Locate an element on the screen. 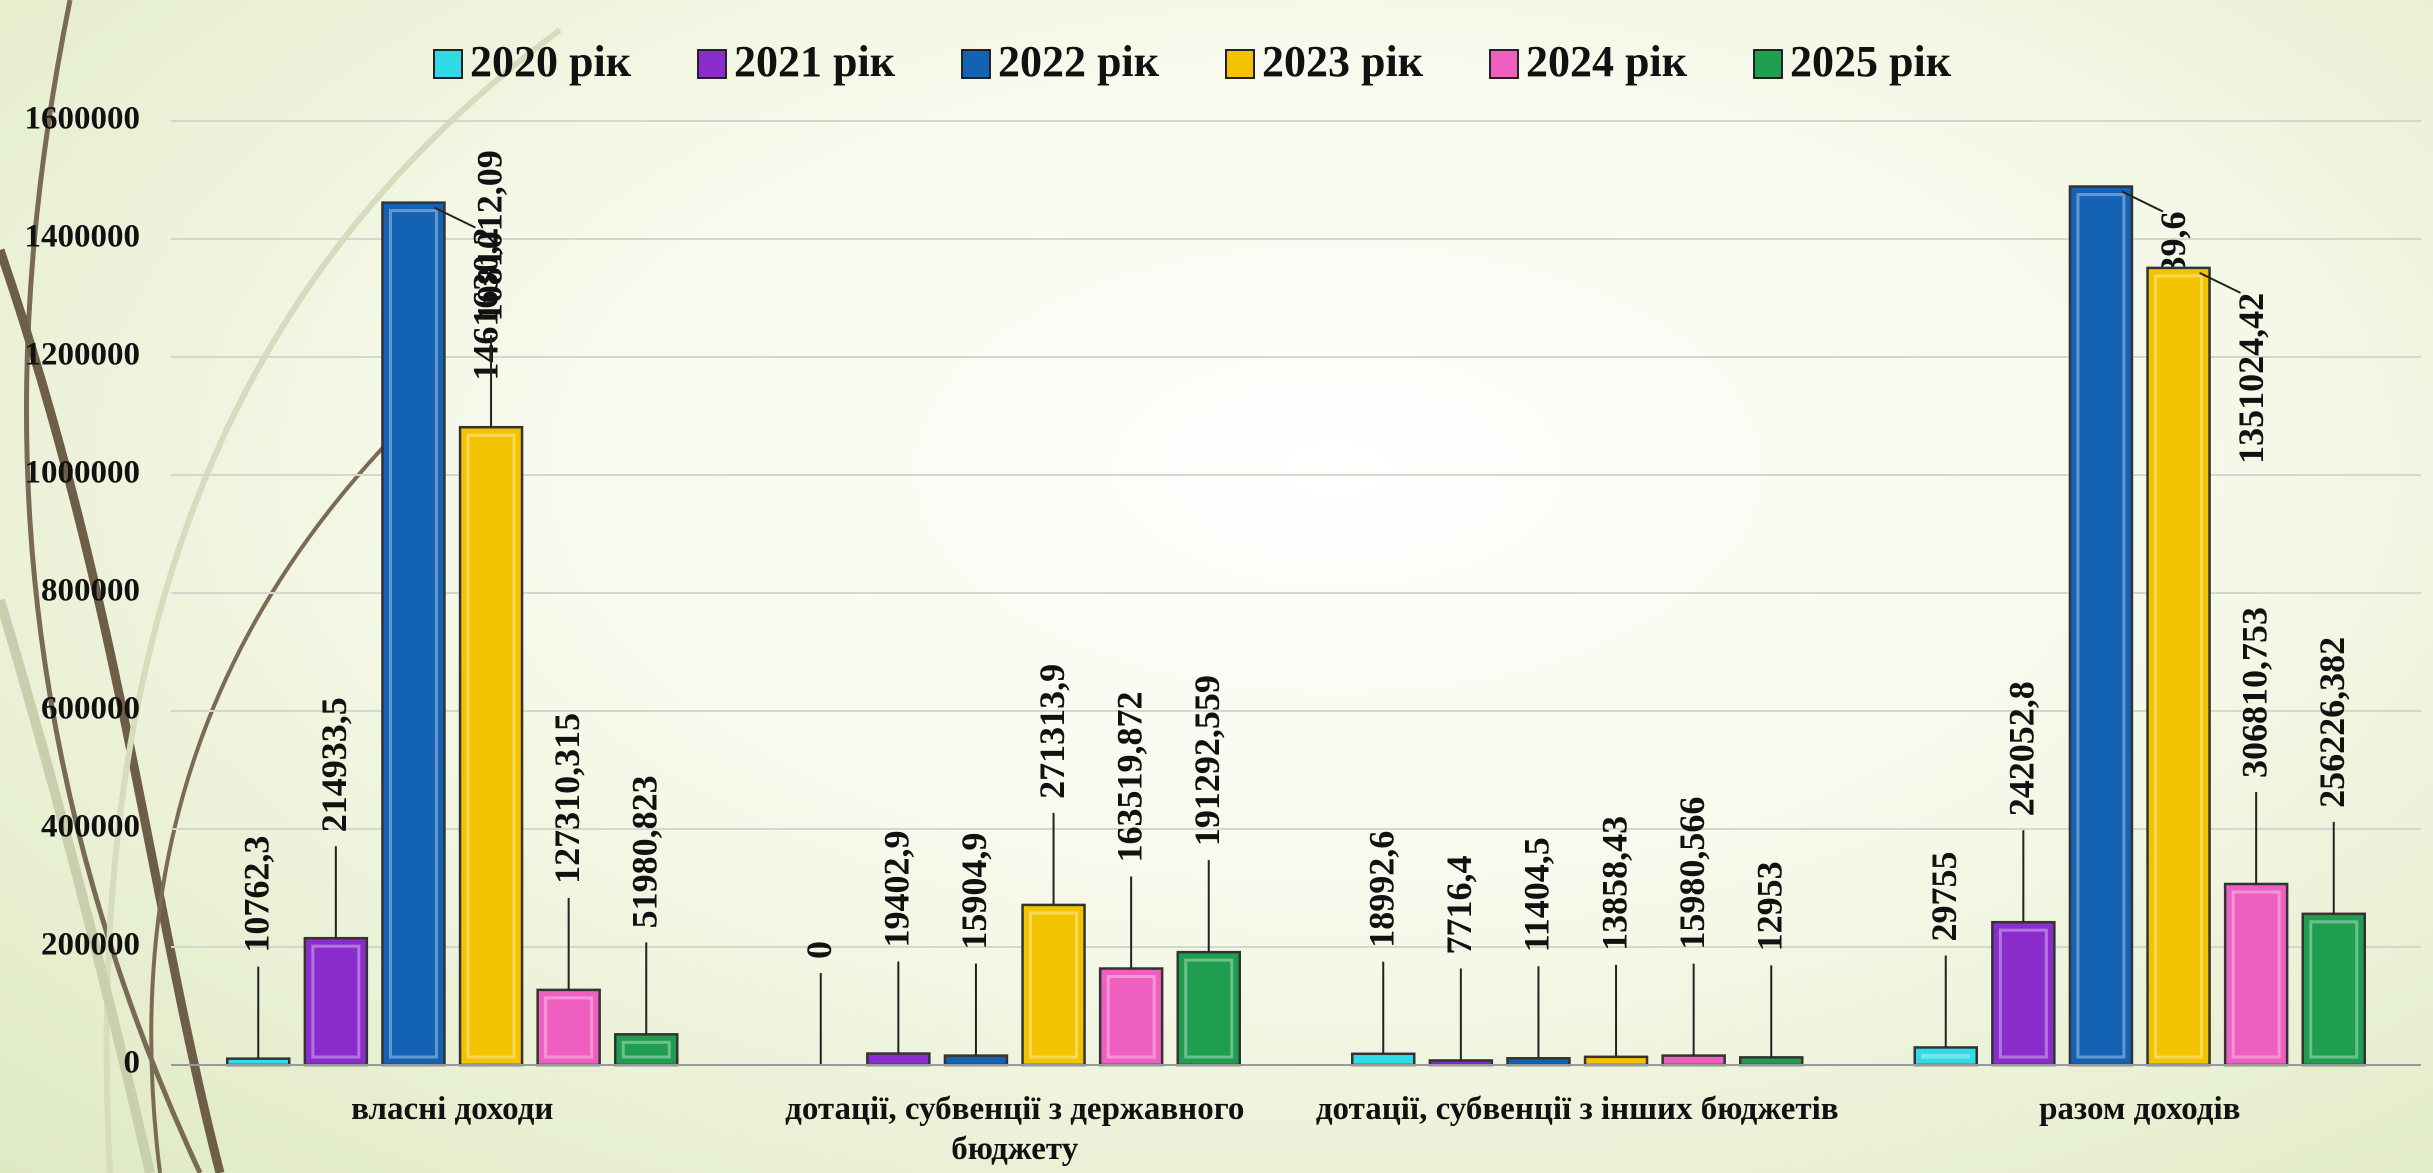 This screenshot has height=1173, width=2433. data-label: 127310,315 is located at coordinates (567, 798).